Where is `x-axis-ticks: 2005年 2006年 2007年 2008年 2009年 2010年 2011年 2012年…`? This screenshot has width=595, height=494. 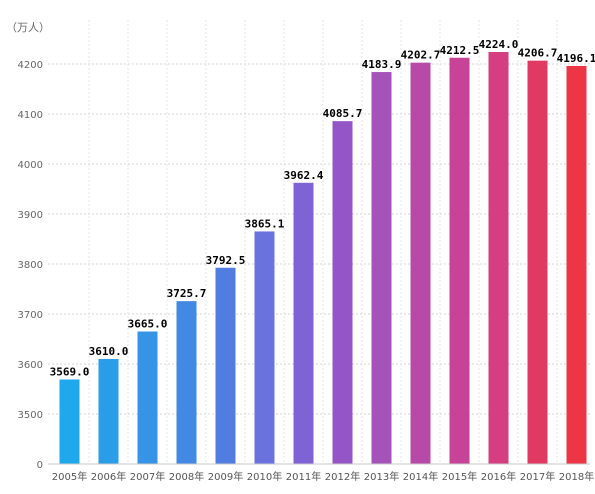
x-axis-ticks: 2005年 2006年 2007年 2008年 2009年 2010年 2011年 2012年… is located at coordinates (323, 476).